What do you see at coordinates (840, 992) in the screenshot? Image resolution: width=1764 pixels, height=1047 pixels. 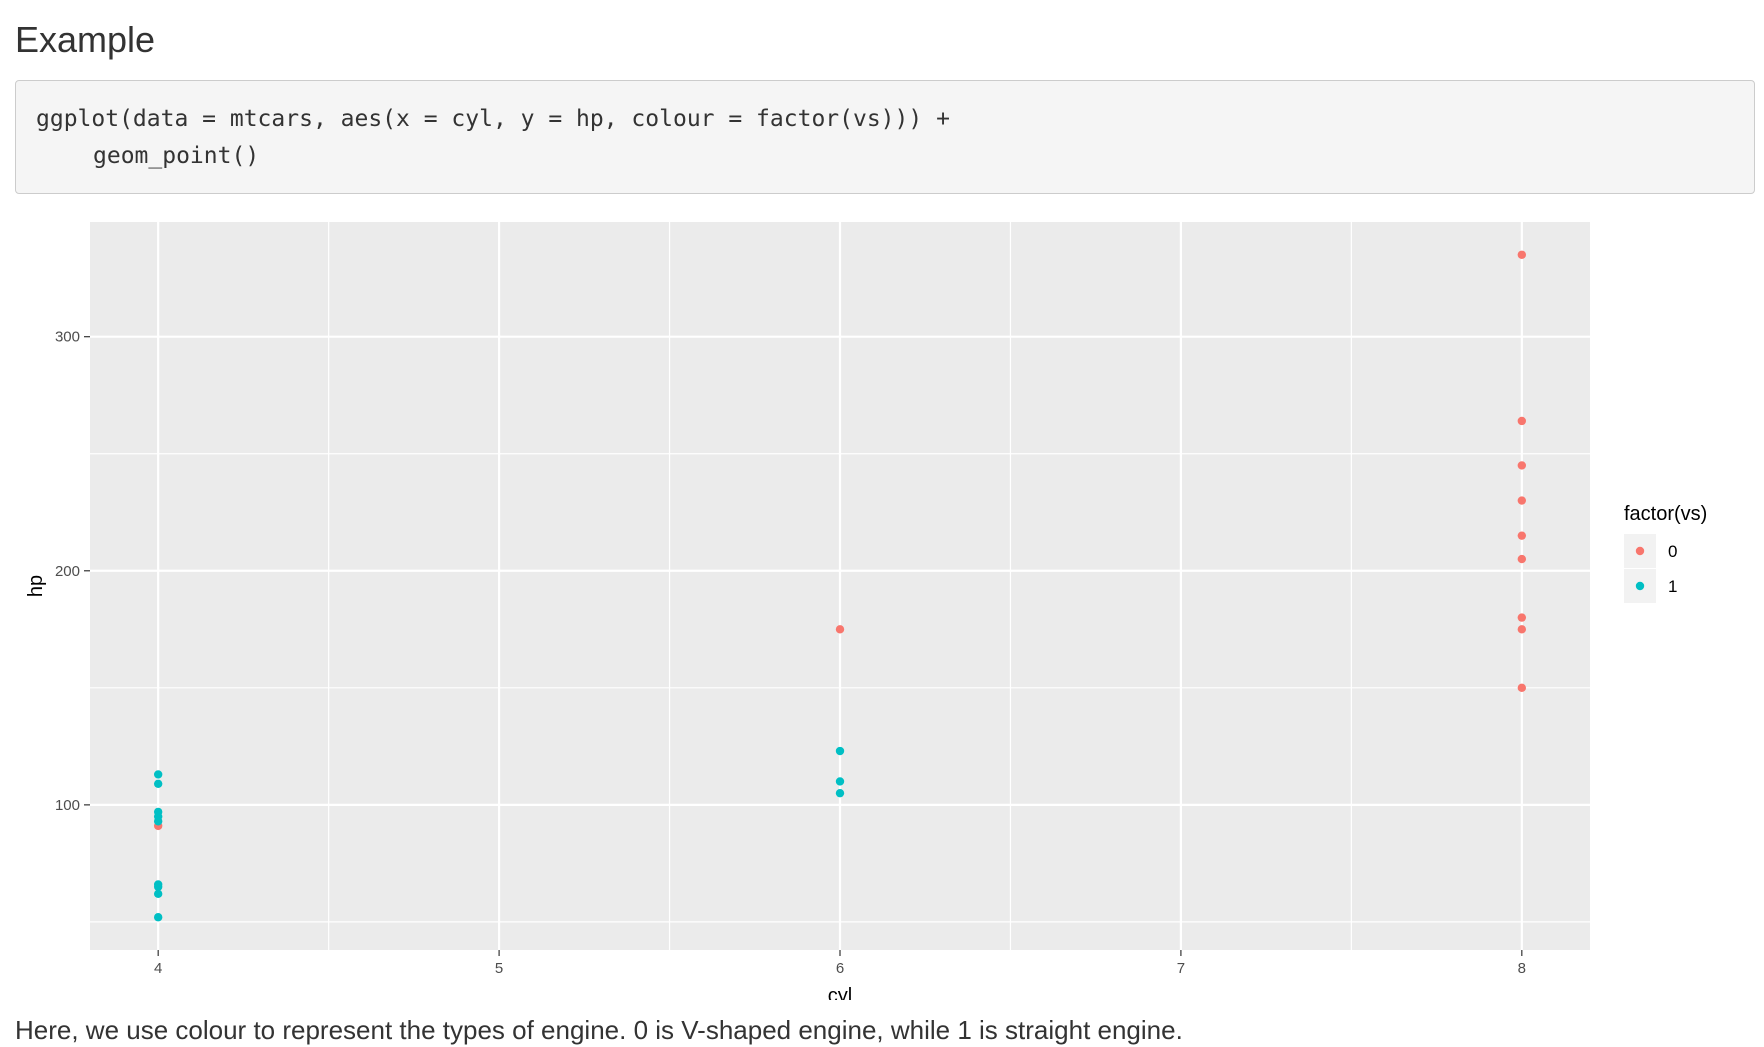 I see `x-axis-title: cyl` at bounding box center [840, 992].